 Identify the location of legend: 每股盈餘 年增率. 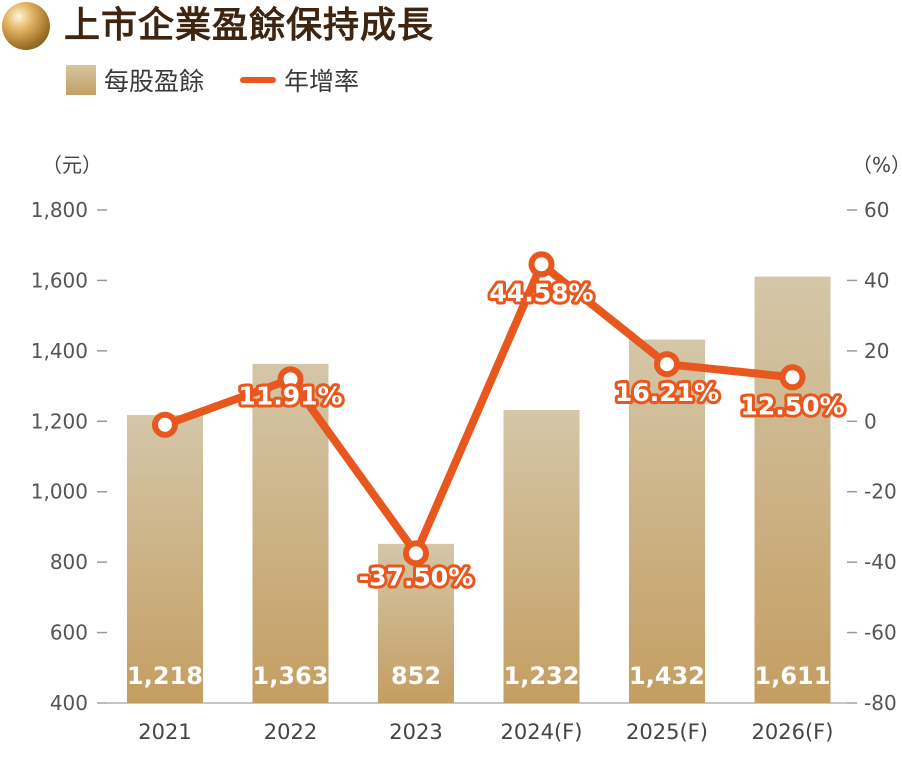
(212, 80).